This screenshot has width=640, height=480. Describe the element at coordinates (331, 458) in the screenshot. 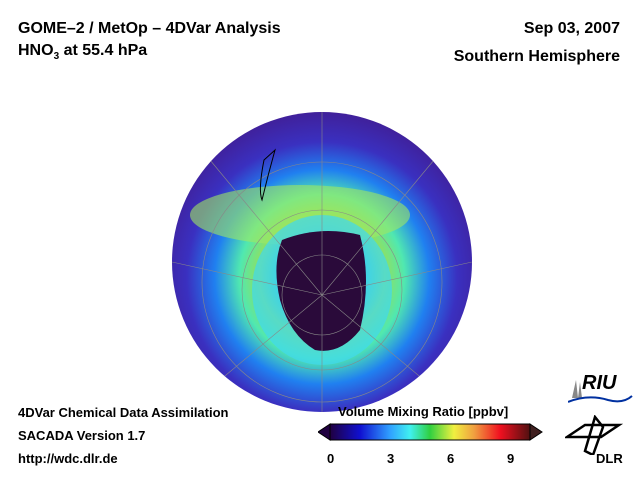

I see `tick-0: 0` at that location.